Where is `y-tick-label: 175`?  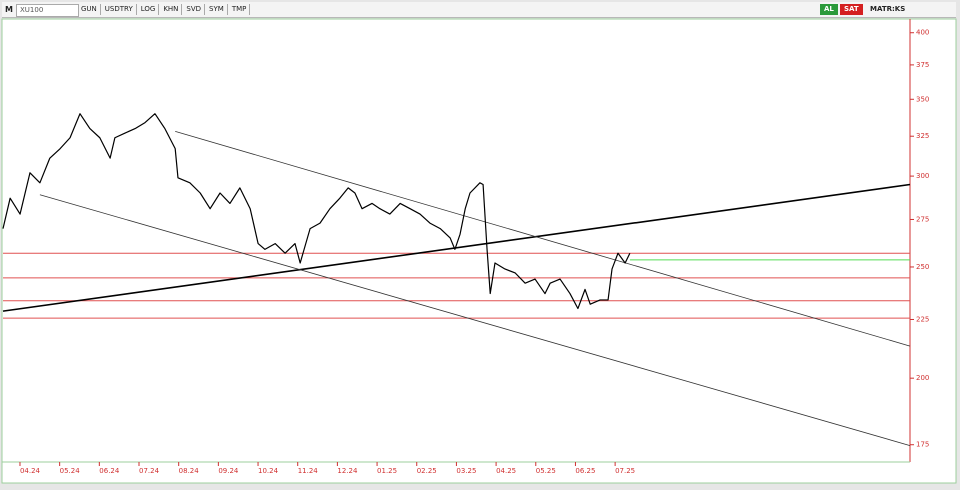
y-tick-label: 175 is located at coordinates (922, 445).